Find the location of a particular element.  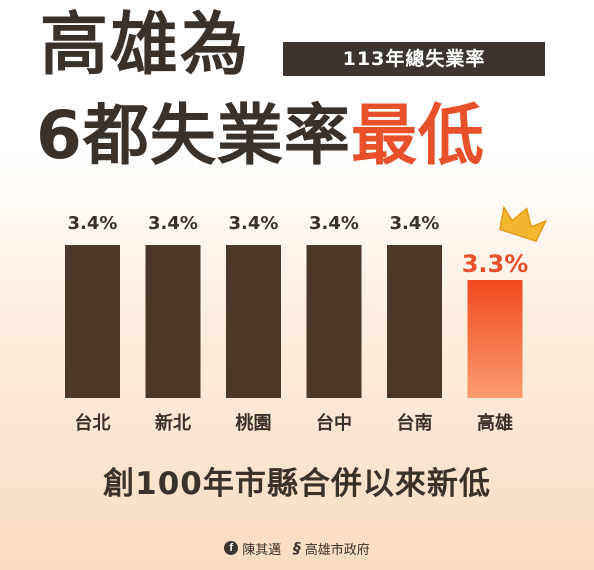

value-label-6: 3.3% is located at coordinates (495, 264).